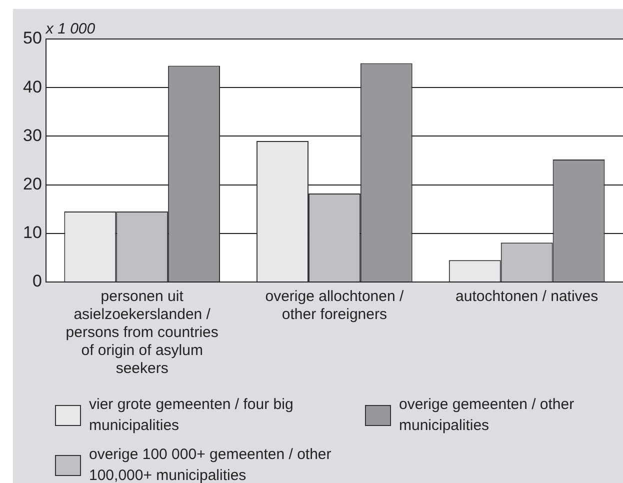 This screenshot has height=483, width=623. I want to click on x-tick-label: autochtonen / natives, so click(527, 297).